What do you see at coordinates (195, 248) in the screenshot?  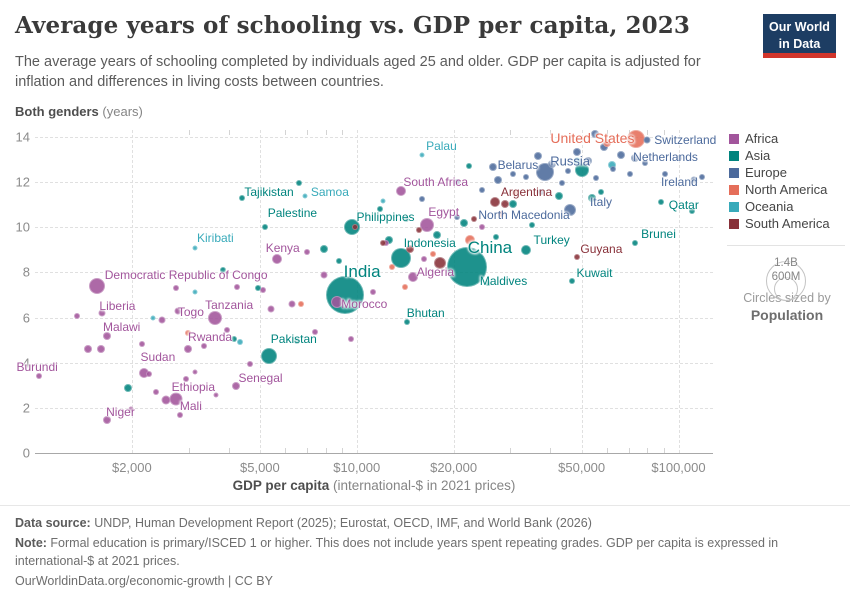 I see `scatter-point-kiribati` at bounding box center [195, 248].